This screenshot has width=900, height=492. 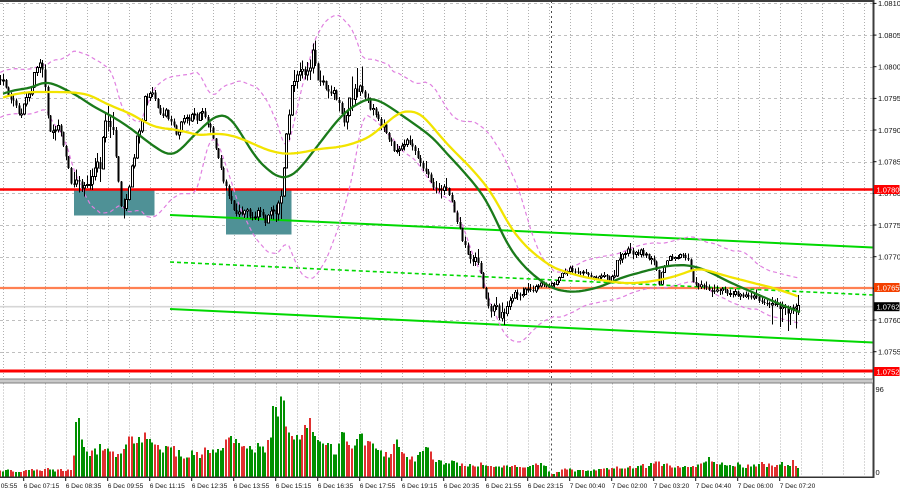 What do you see at coordinates (889, 67) in the screenshot?
I see `svg-text: 1.0800` at bounding box center [889, 67].